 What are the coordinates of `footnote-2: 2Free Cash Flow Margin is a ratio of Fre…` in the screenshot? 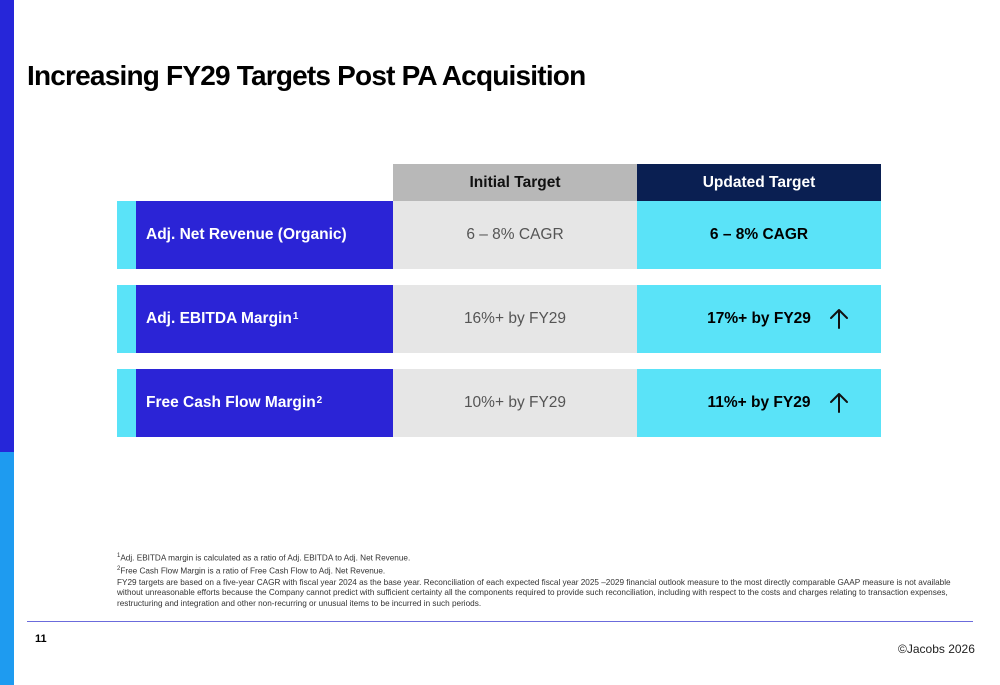 It's located at (251, 571).